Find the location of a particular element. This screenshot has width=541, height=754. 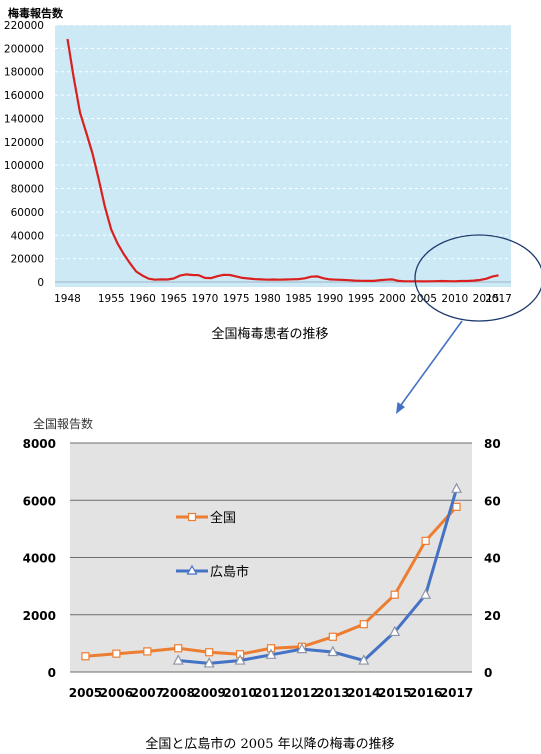

chart1-x-tick-label: 1960 is located at coordinates (142, 299).